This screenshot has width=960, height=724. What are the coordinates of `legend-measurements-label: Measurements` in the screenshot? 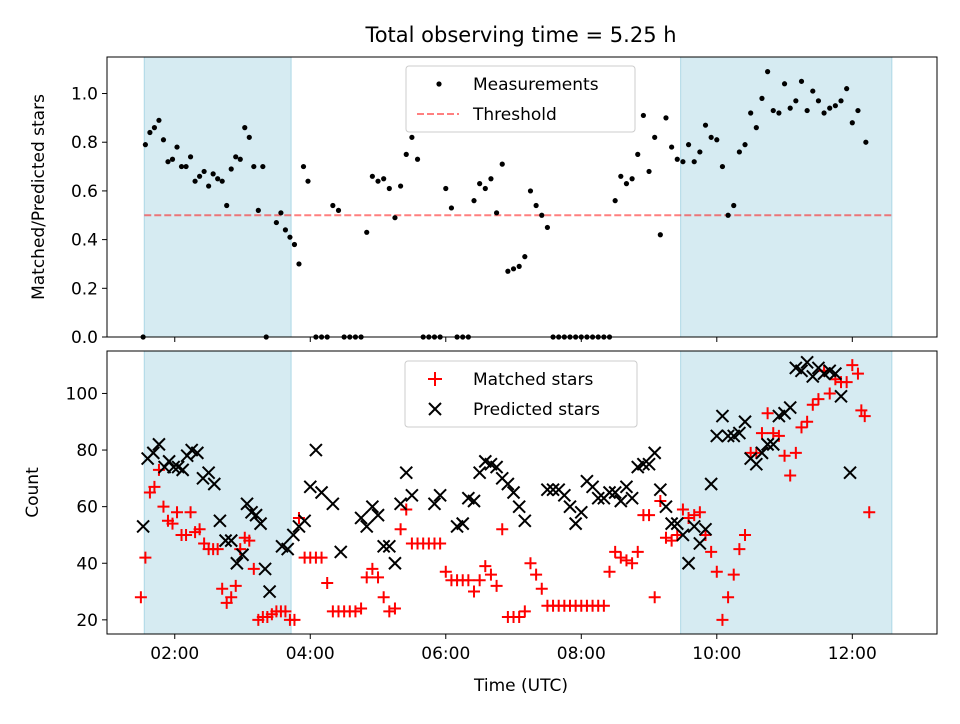 It's located at (536, 85).